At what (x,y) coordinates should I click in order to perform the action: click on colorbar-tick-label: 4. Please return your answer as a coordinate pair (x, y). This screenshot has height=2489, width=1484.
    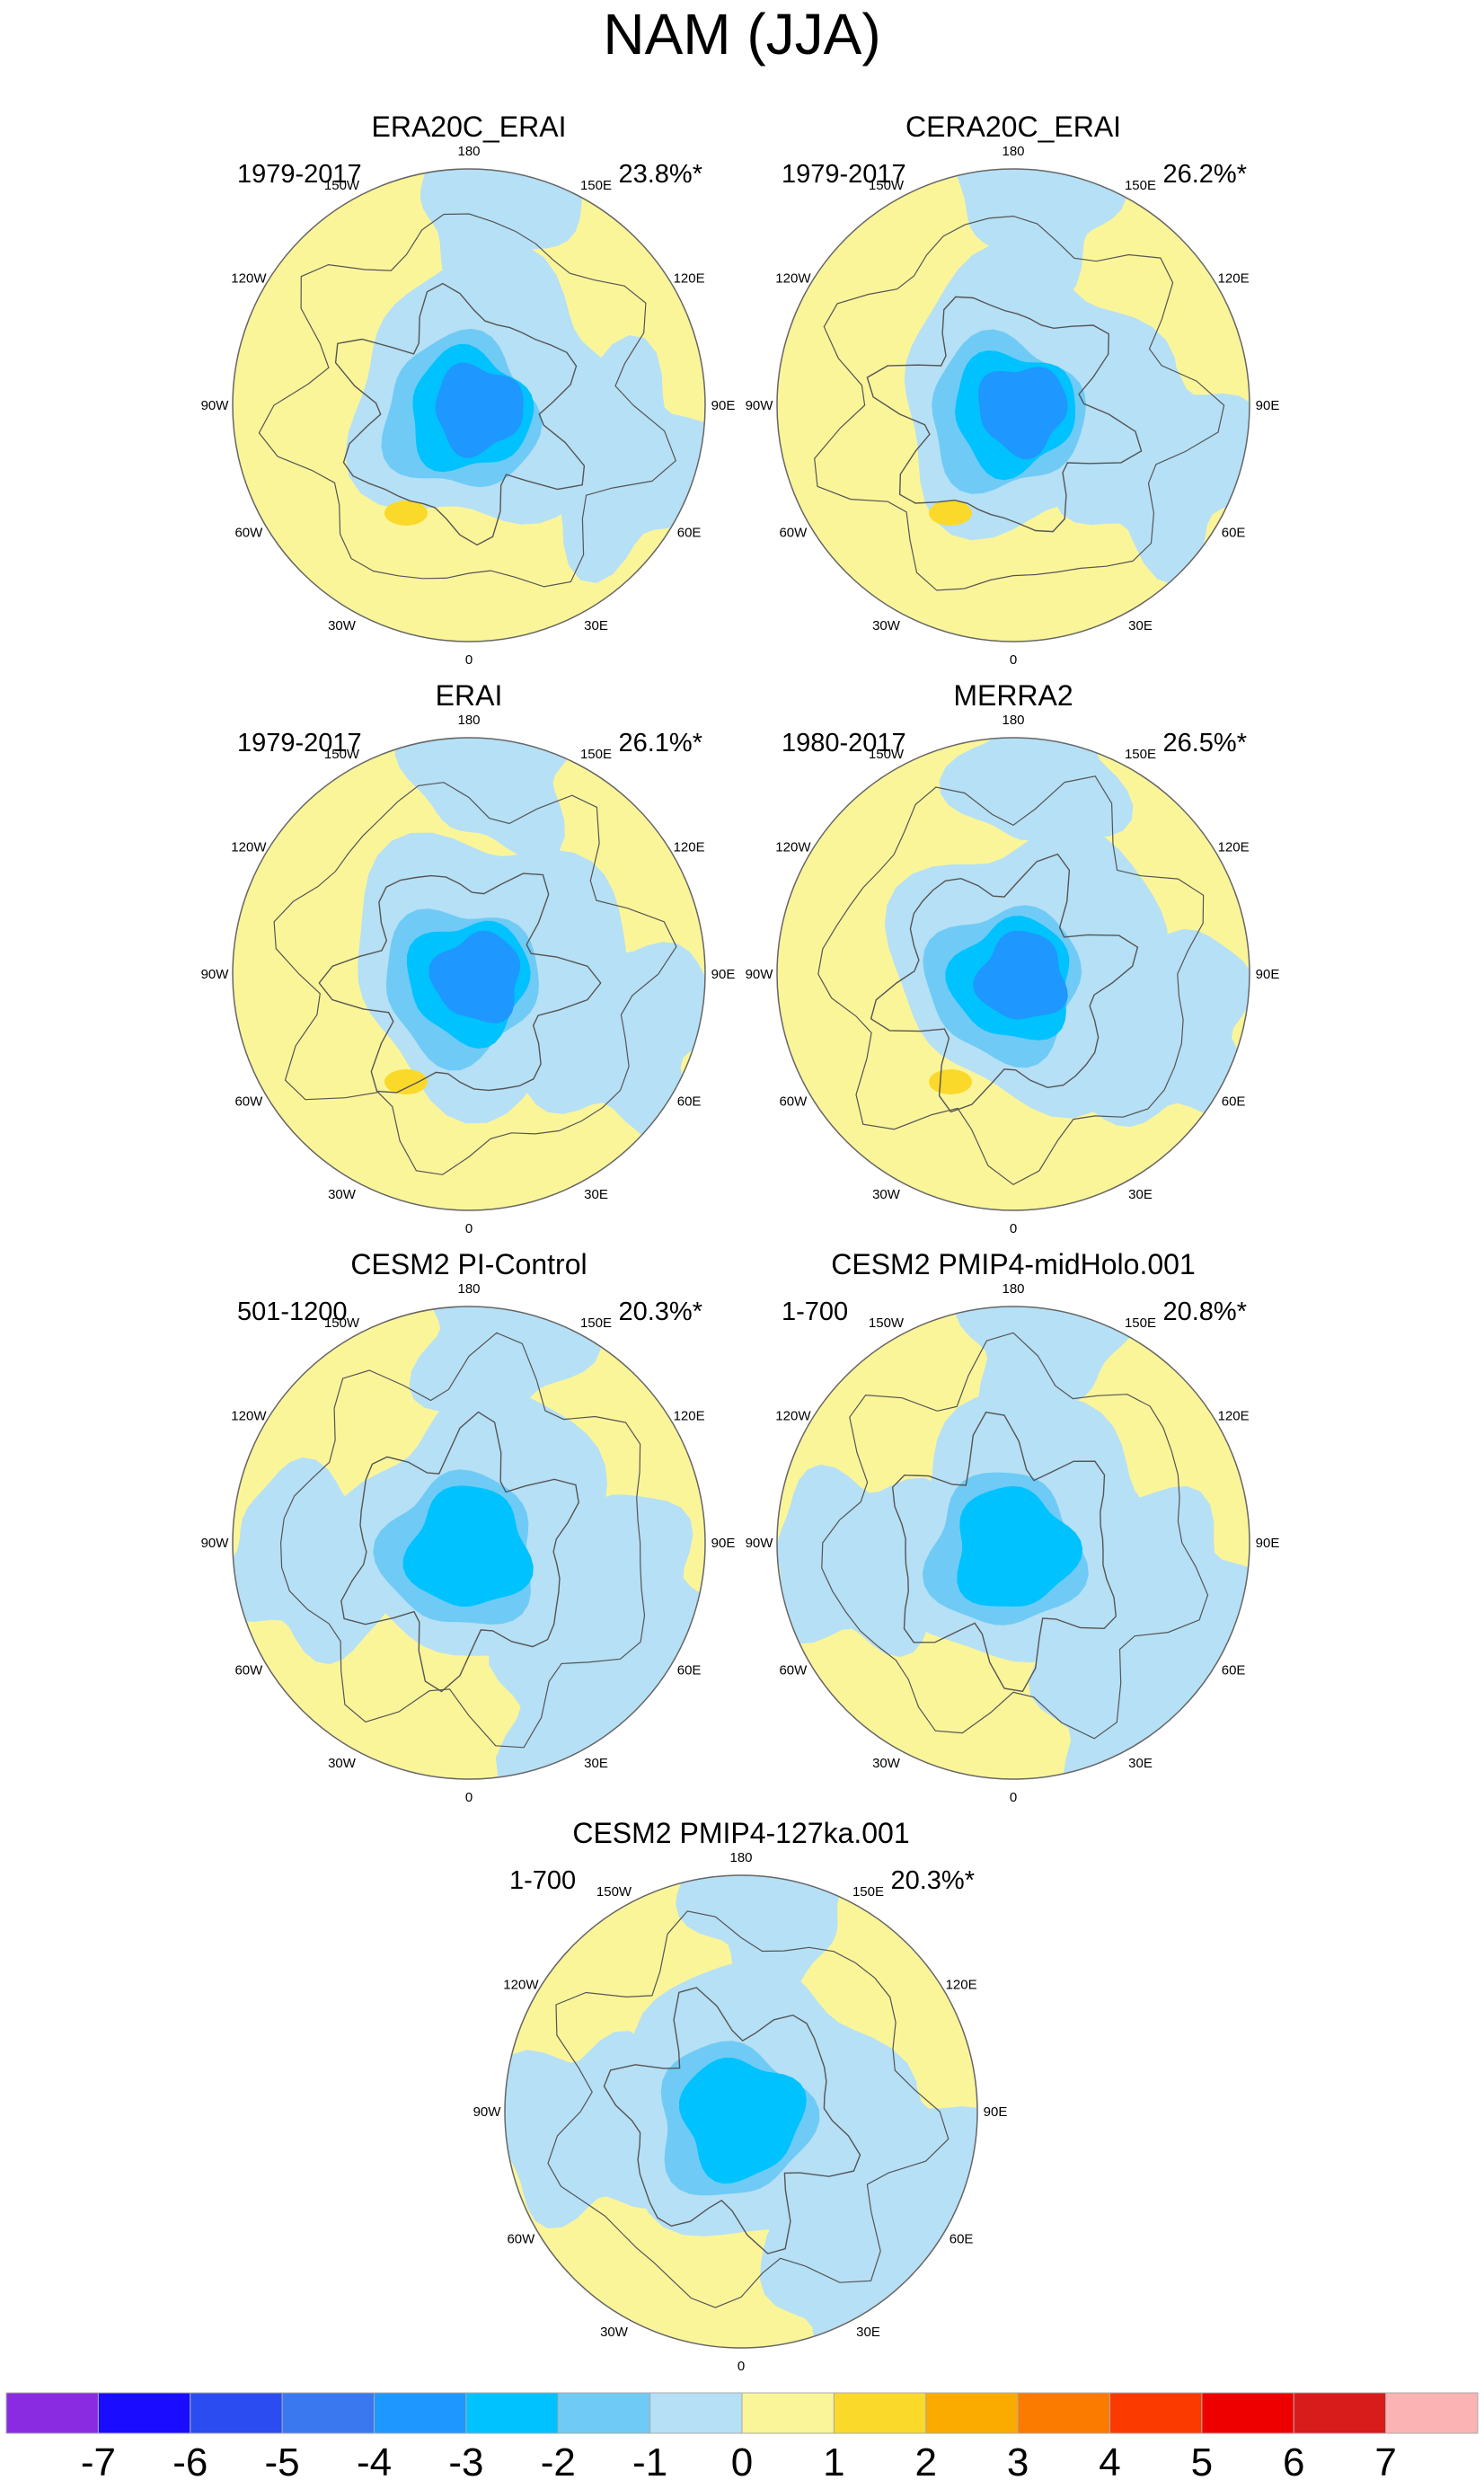
    Looking at the image, I should click on (1109, 2462).